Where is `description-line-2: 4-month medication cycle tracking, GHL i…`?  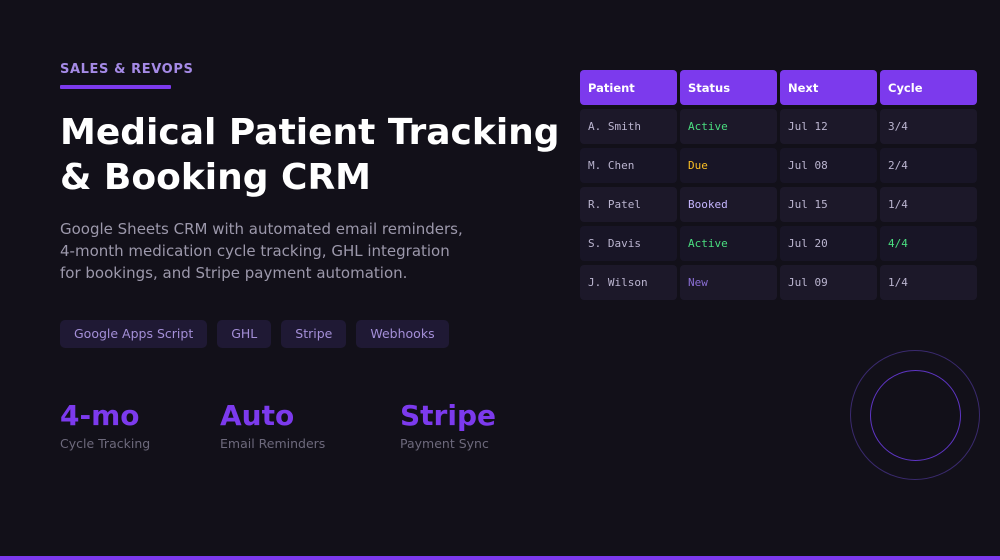
description-line-2: 4-month medication cycle tracking, GHL i… is located at coordinates (255, 251).